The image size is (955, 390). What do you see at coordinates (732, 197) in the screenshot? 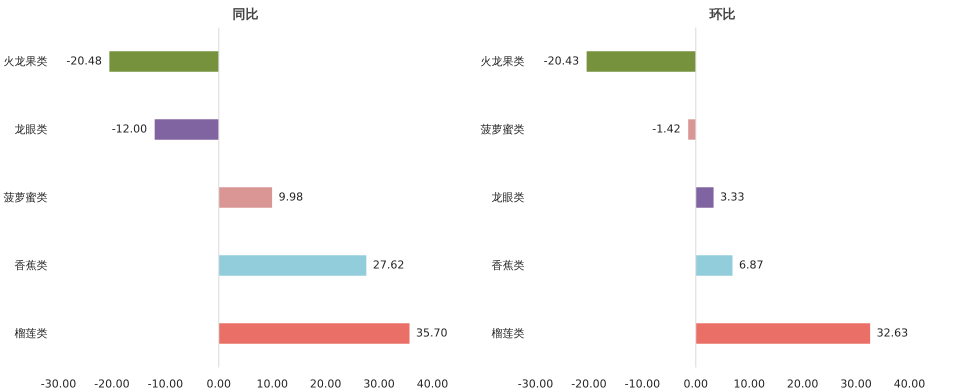
I see `data-label: 3.33` at bounding box center [732, 197].